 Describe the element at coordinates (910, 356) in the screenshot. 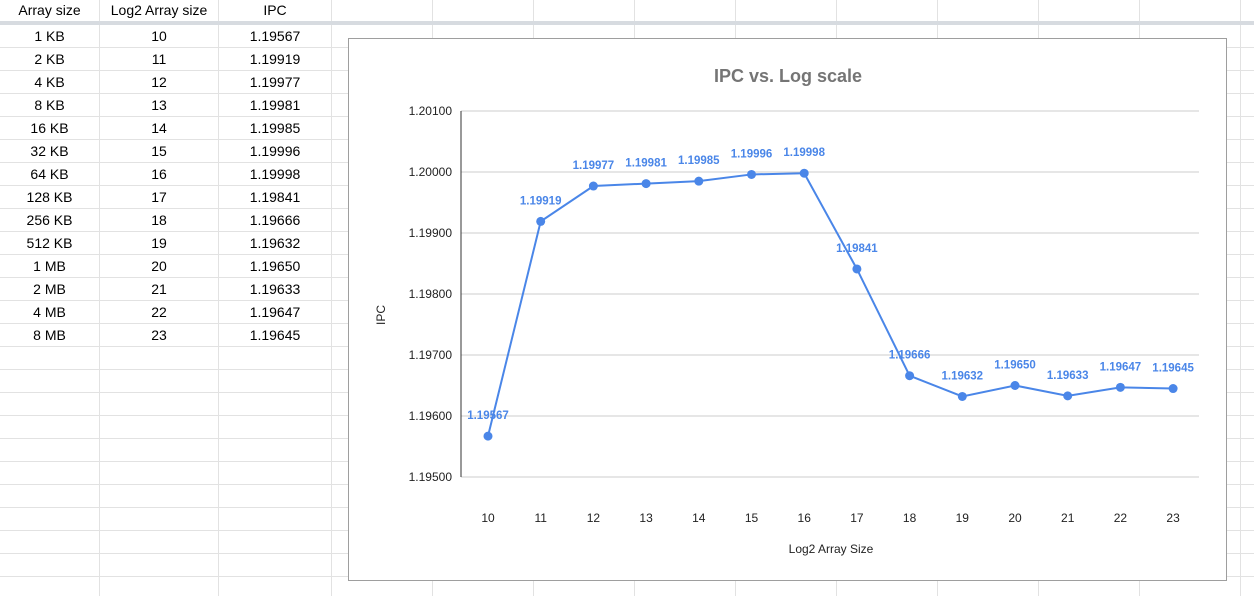

I see `data-label: 1.19666` at that location.